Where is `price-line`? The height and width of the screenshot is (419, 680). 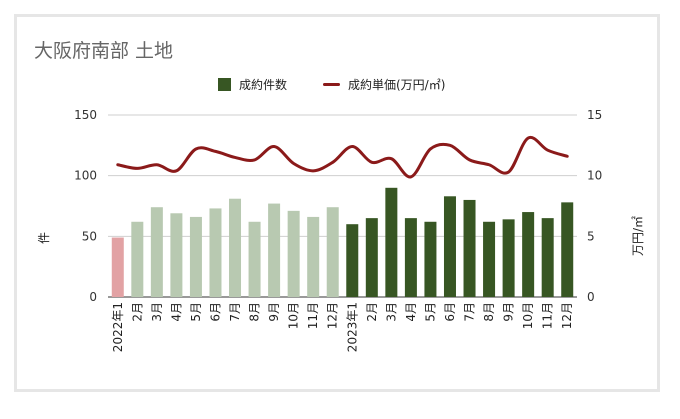
price-line is located at coordinates (342, 157).